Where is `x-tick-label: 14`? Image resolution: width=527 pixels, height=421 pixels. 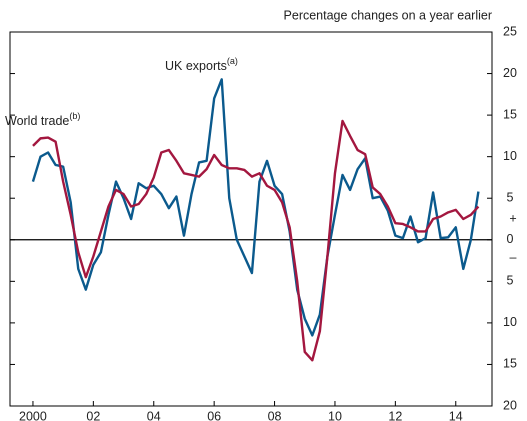
x-tick-label: 14 is located at coordinates (456, 415).